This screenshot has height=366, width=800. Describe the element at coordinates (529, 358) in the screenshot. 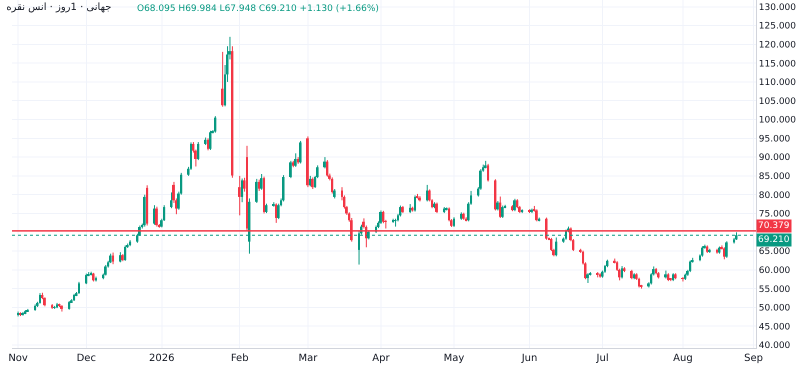

I see `x-tick-label: Jun` at that location.